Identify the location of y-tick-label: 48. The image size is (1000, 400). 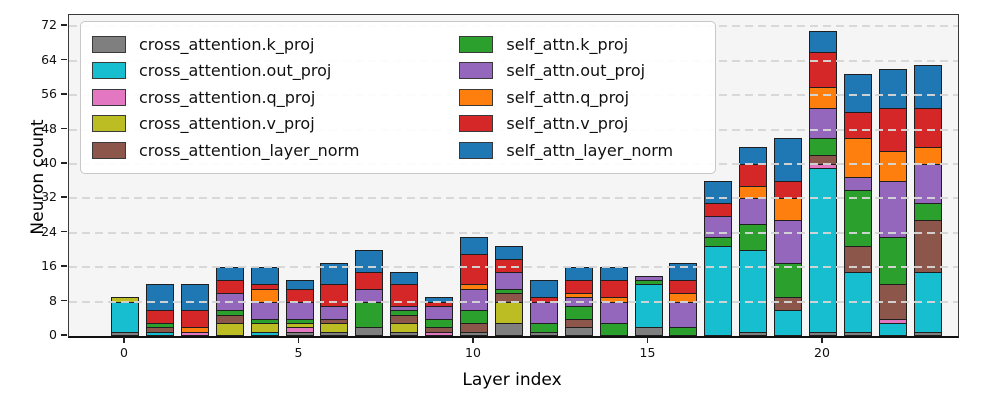
(49, 128).